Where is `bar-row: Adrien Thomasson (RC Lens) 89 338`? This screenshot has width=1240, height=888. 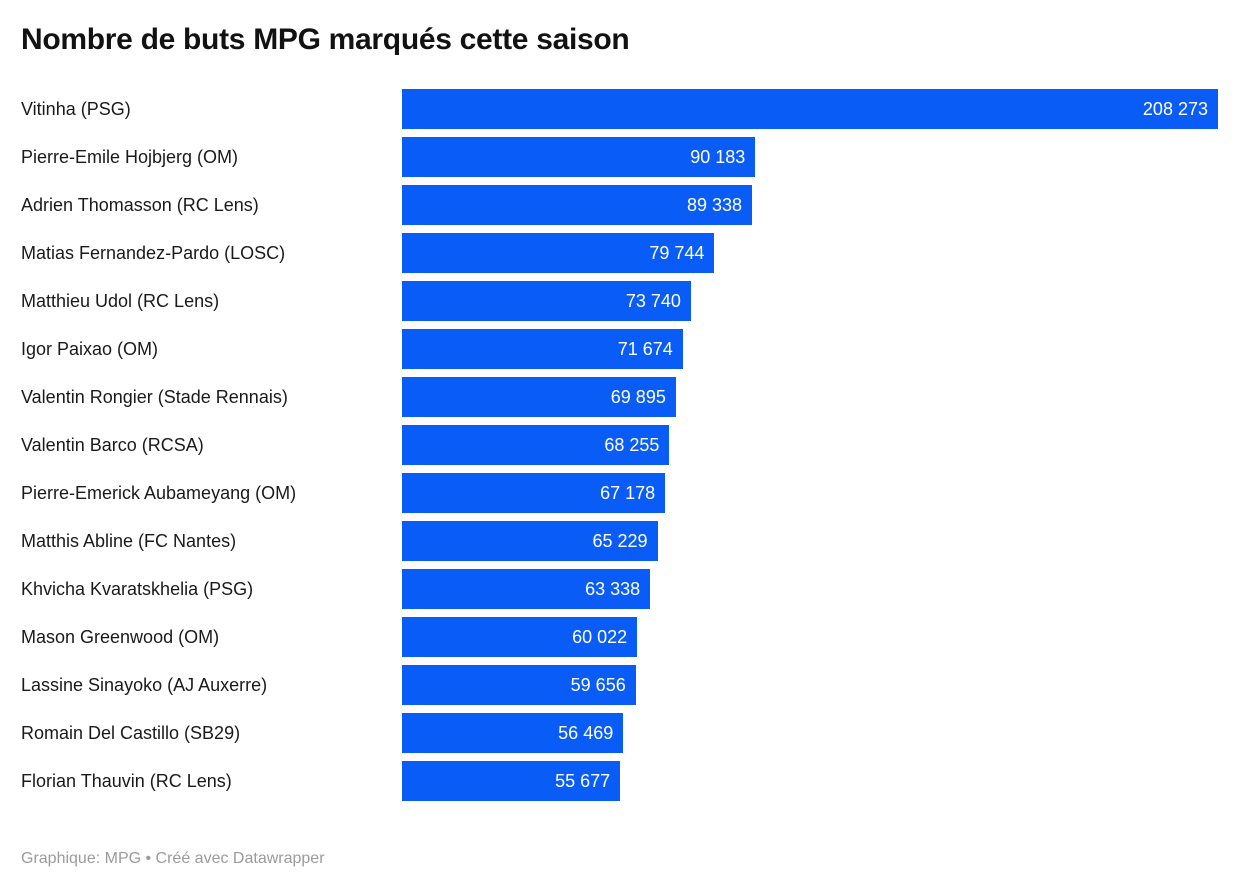 bar-row: Adrien Thomasson (RC Lens) 89 338 is located at coordinates (619, 205).